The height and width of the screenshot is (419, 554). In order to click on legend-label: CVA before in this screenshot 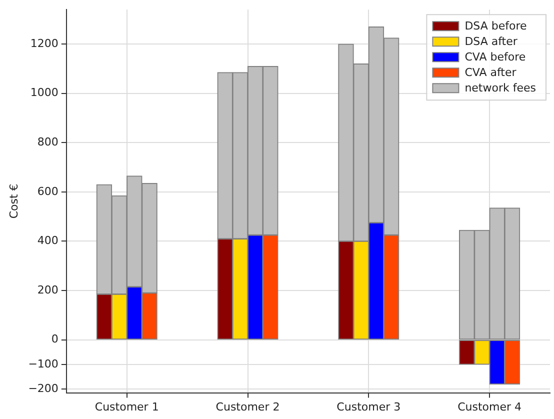, I will do `click(495, 57)`.